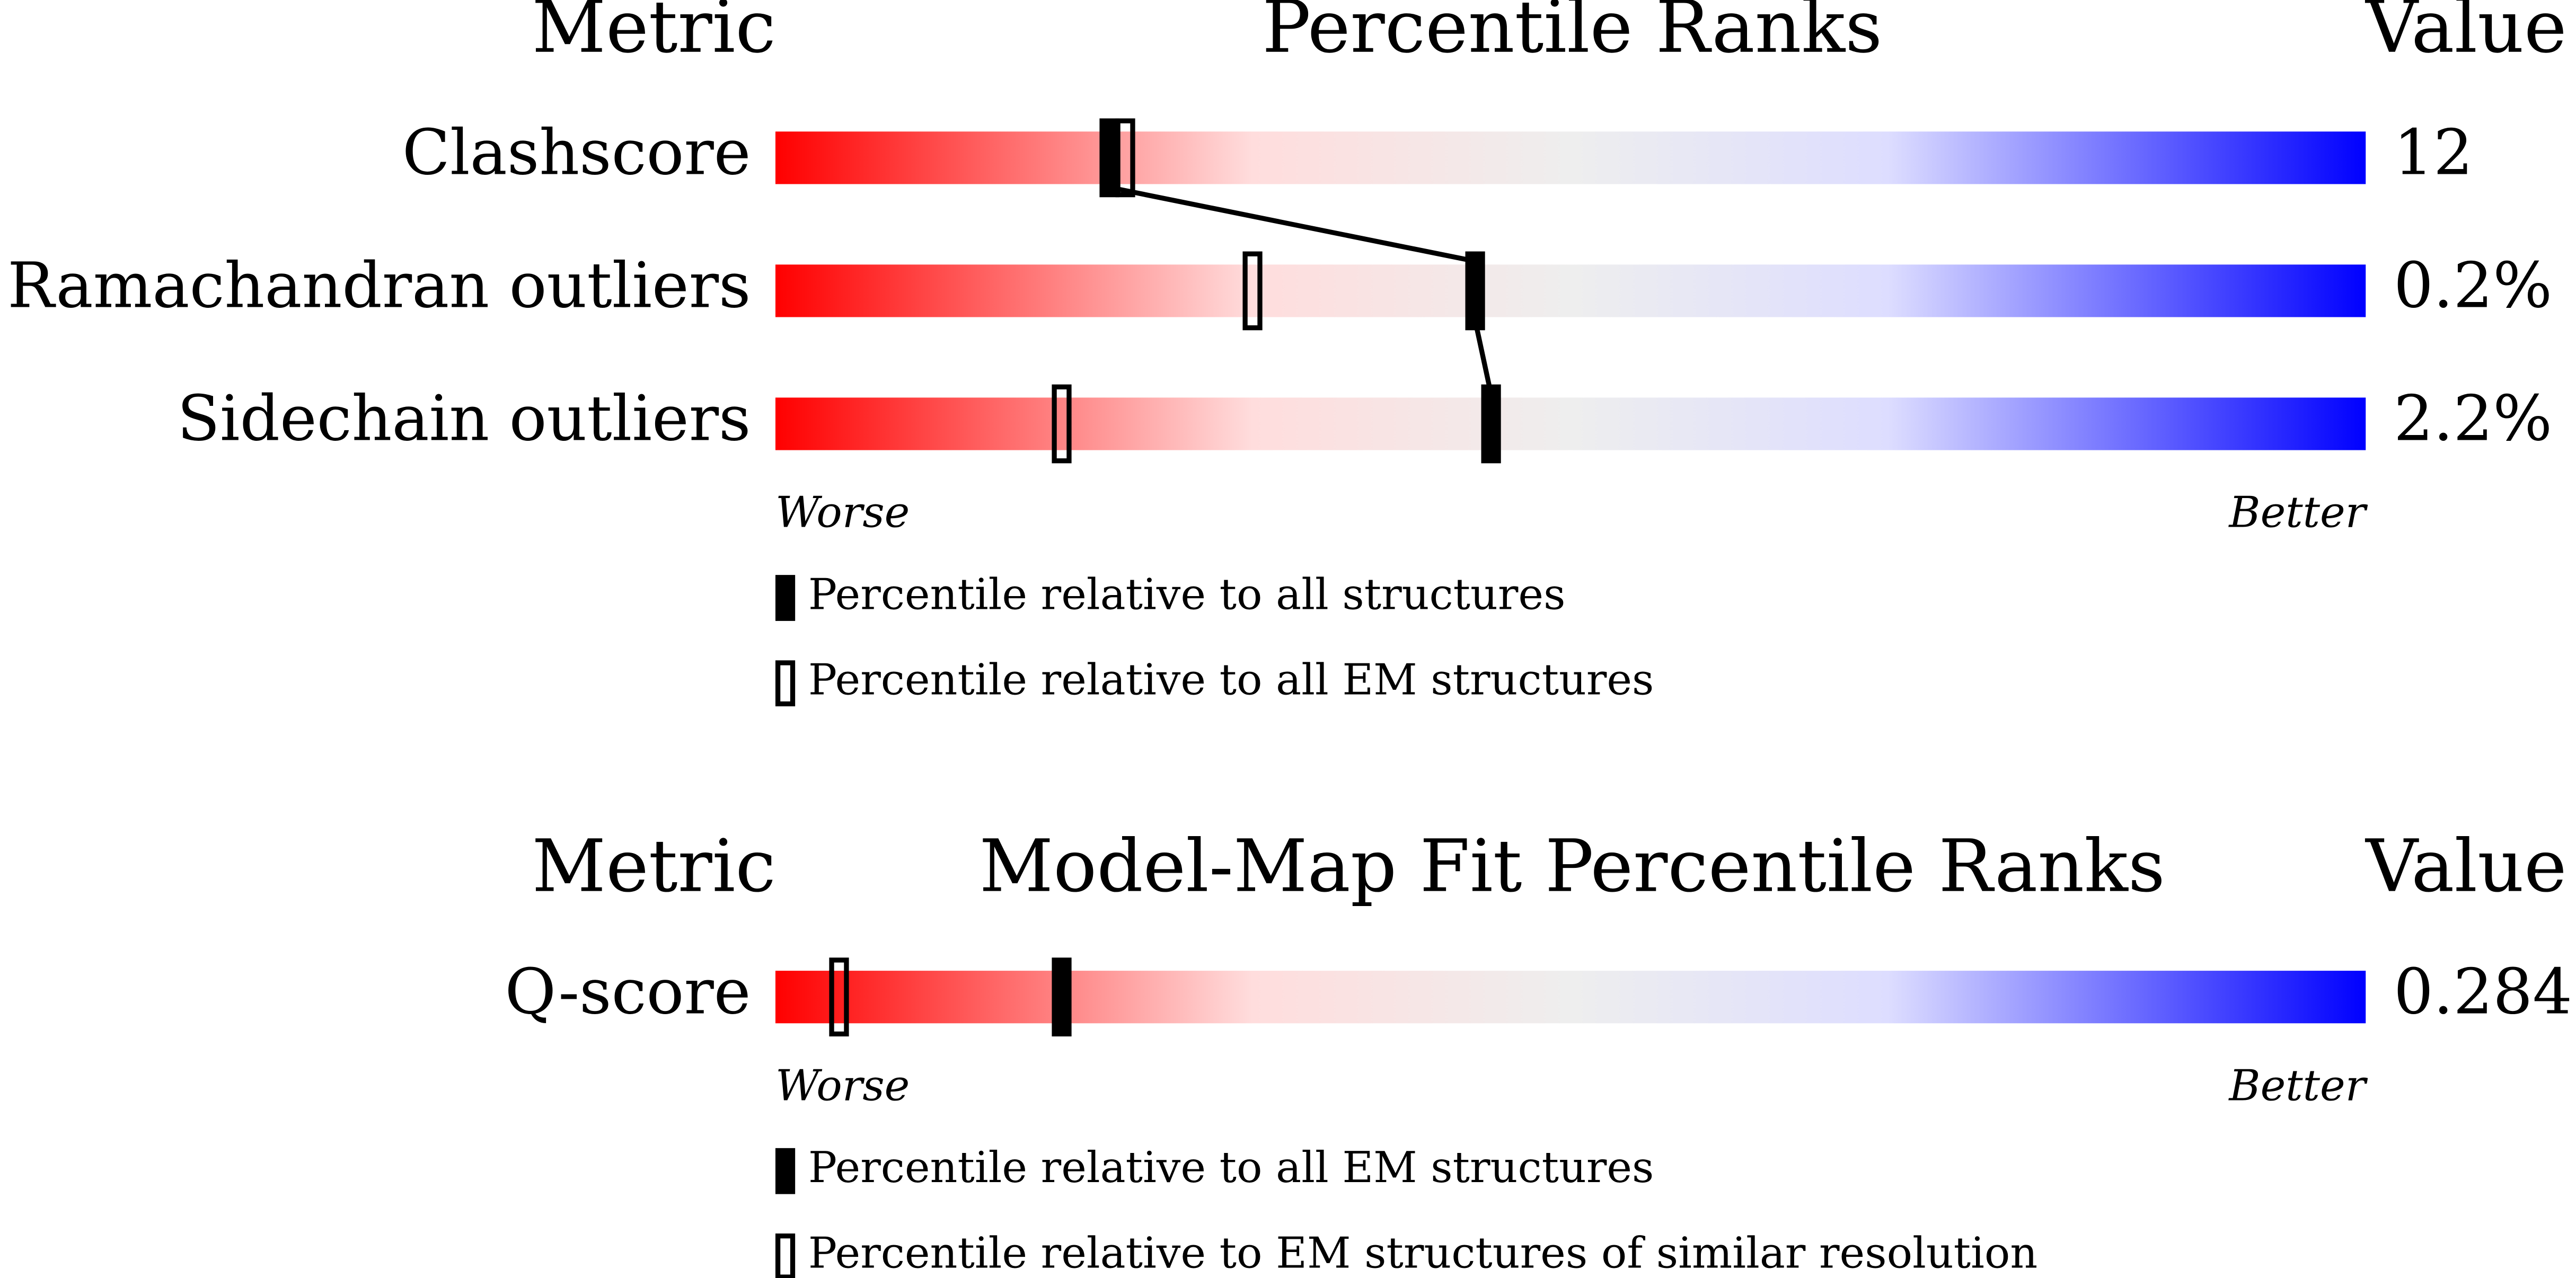 This screenshot has width=2576, height=1278. Describe the element at coordinates (464, 419) in the screenshot. I see `metric-label: Sidechain outliers` at that location.